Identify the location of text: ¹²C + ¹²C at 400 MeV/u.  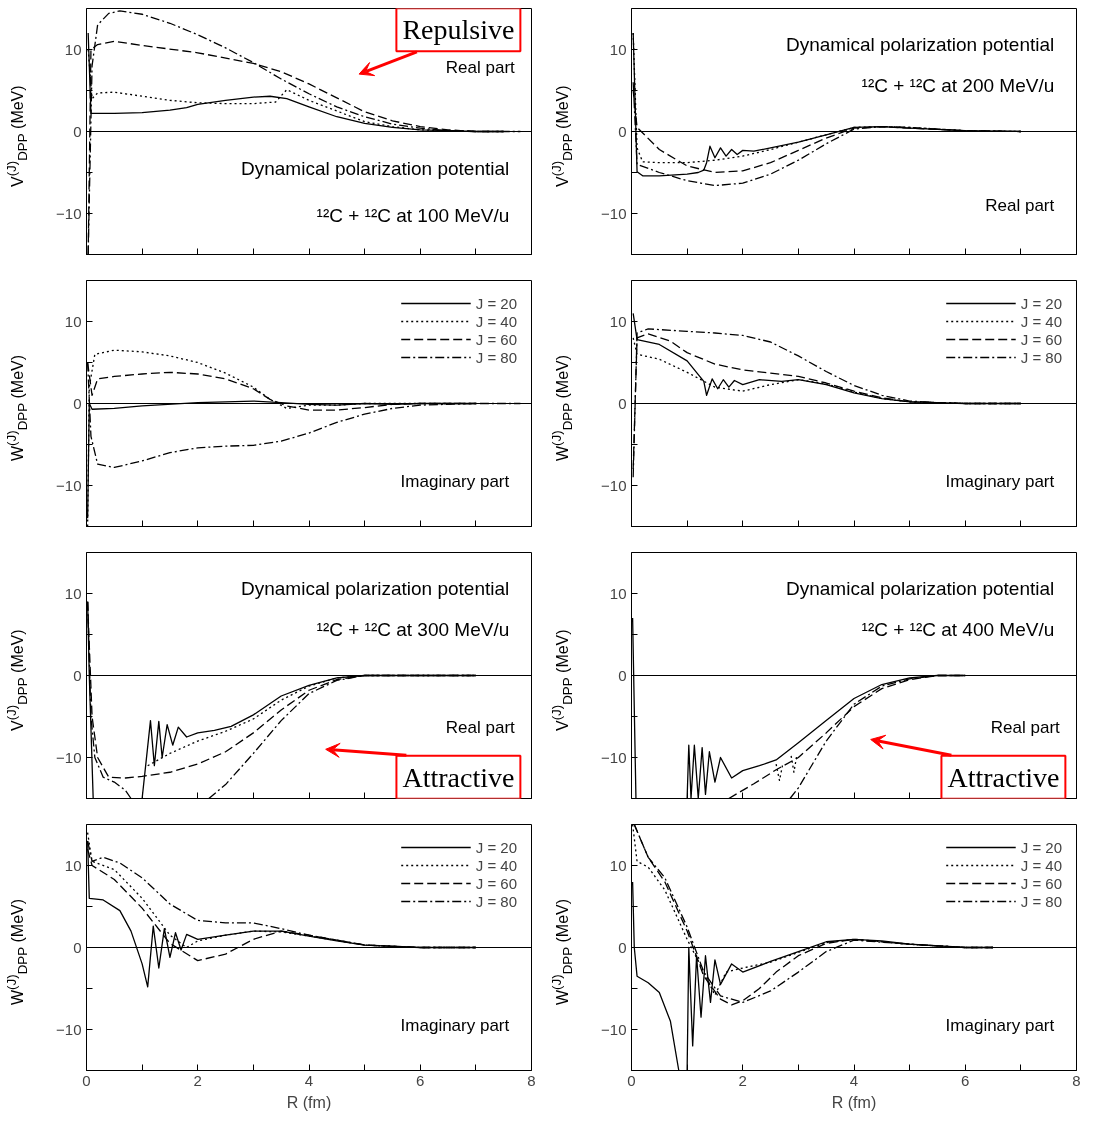
(958, 630).